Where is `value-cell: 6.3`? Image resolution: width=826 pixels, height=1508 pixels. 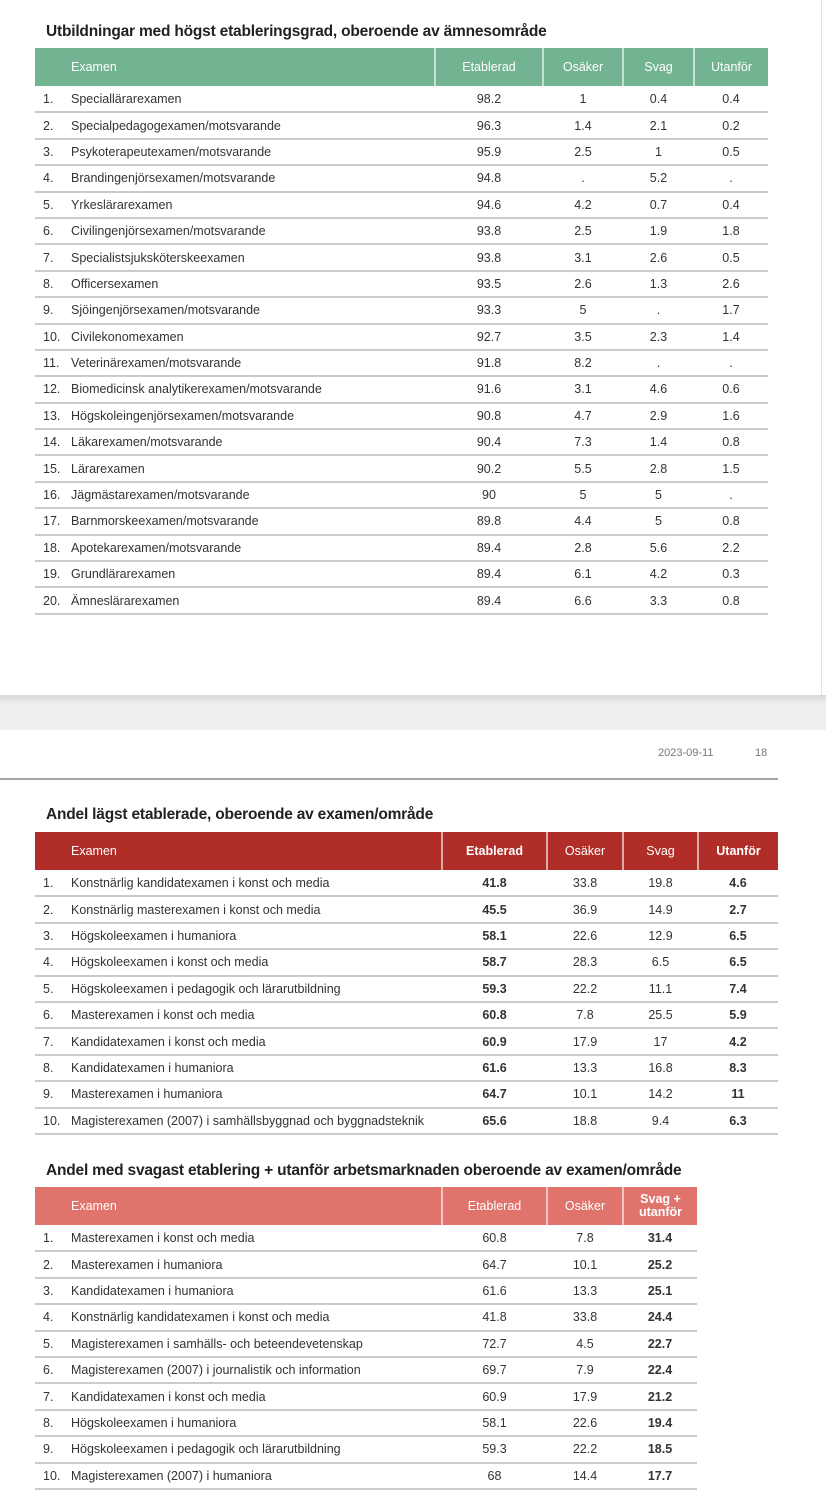
value-cell: 6.3 is located at coordinates (738, 1121).